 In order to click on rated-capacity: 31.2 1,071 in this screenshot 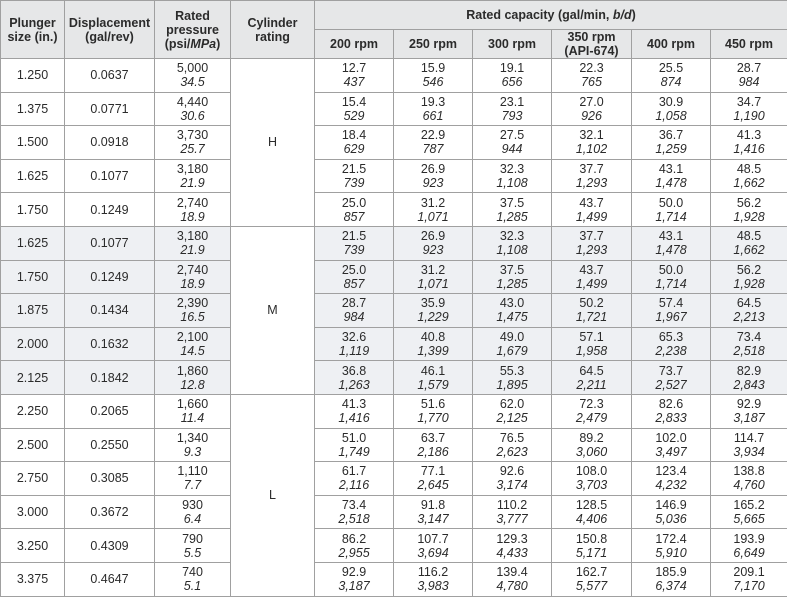, I will do `click(433, 277)`.